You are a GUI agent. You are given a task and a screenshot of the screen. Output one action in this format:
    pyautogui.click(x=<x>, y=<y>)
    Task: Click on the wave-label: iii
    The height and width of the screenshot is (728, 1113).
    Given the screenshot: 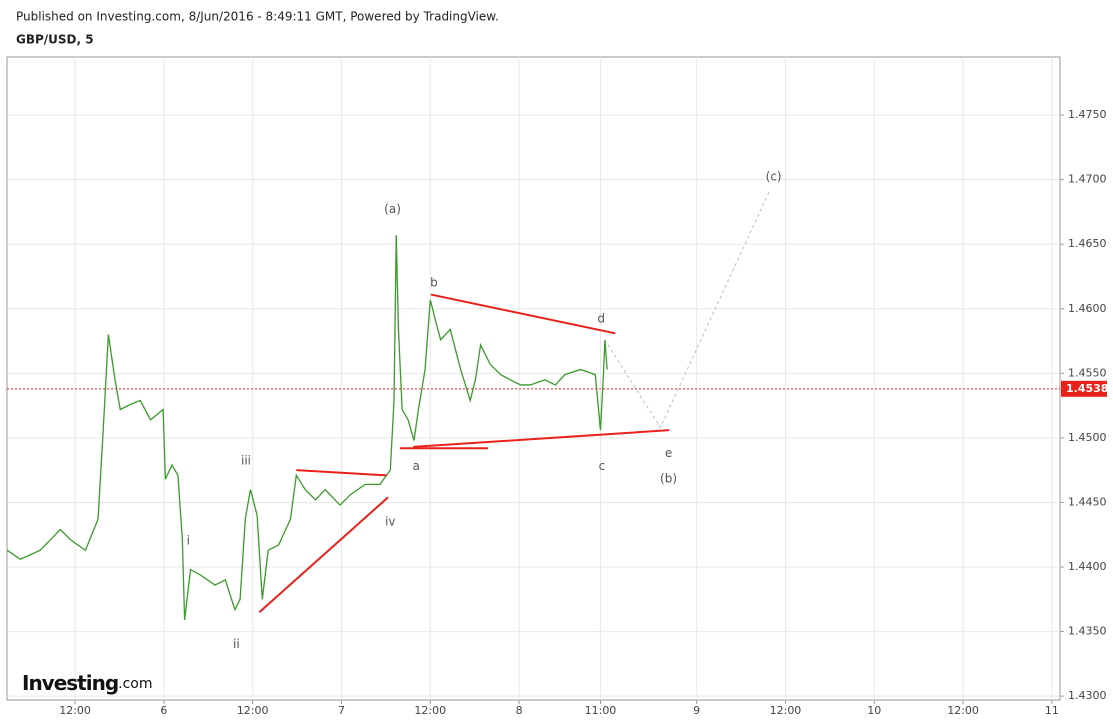 What is the action you would take?
    pyautogui.click(x=246, y=461)
    